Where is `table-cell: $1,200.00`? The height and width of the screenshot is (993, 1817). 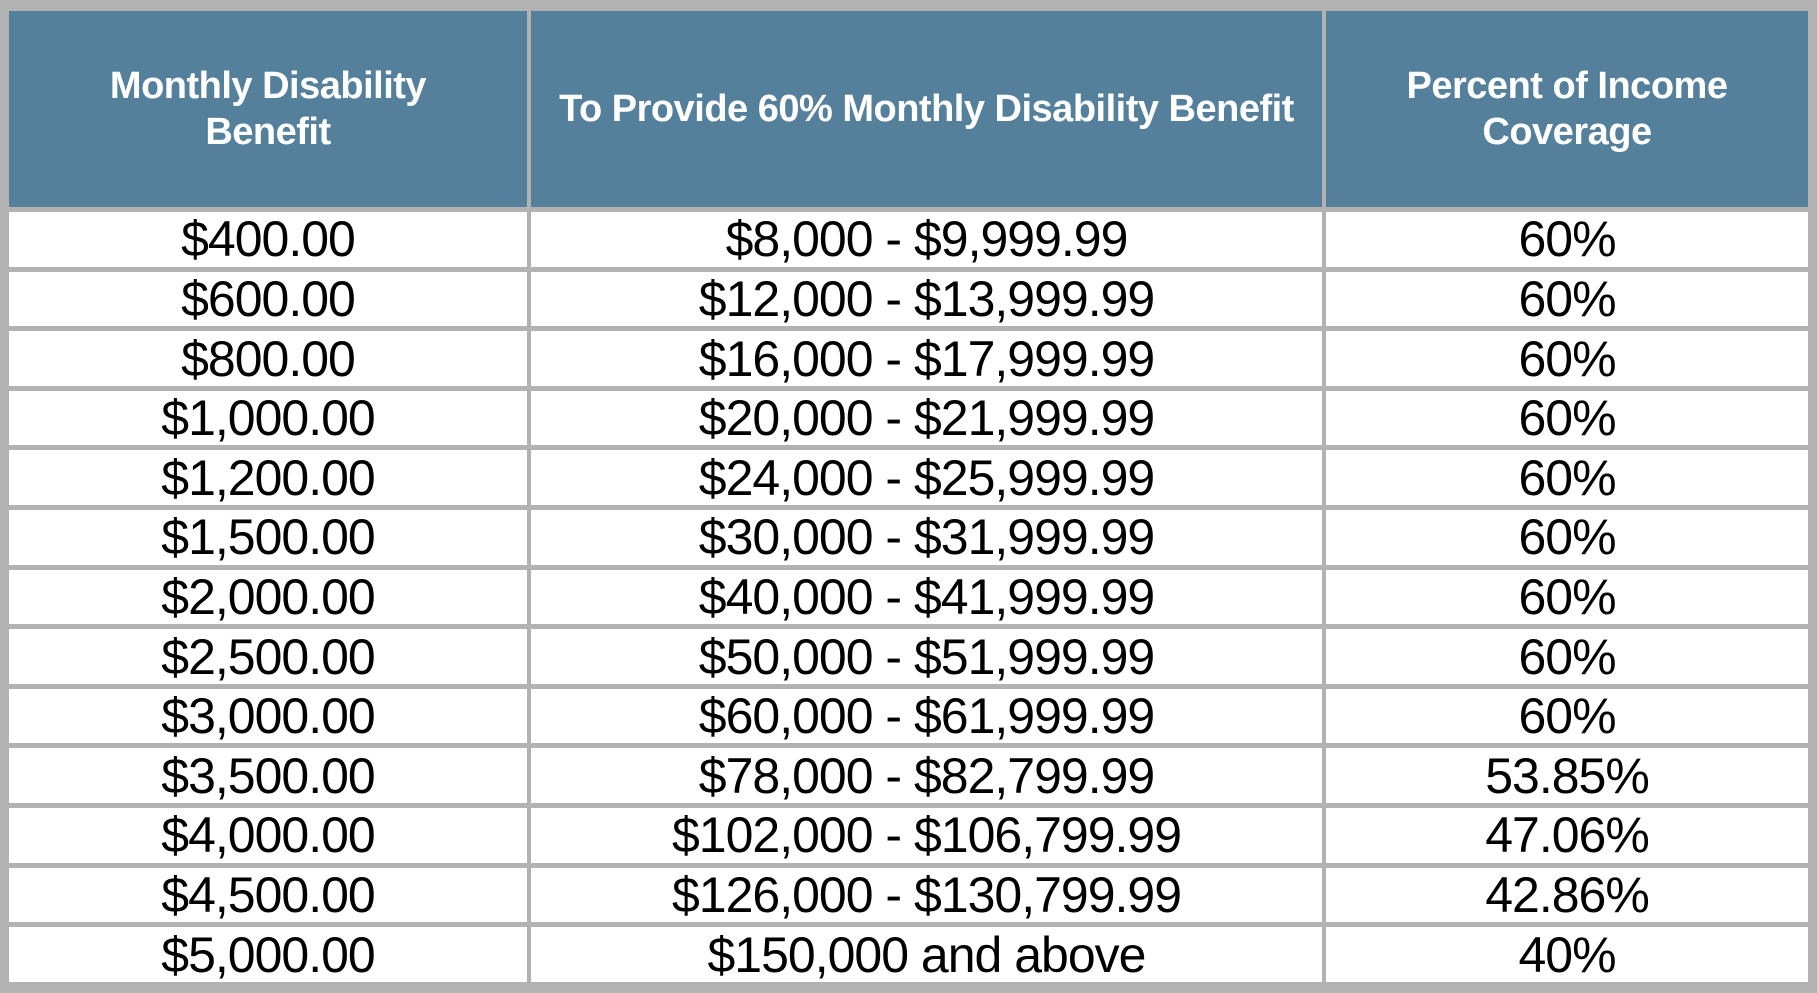
table-cell: $1,200.00 is located at coordinates (268, 478).